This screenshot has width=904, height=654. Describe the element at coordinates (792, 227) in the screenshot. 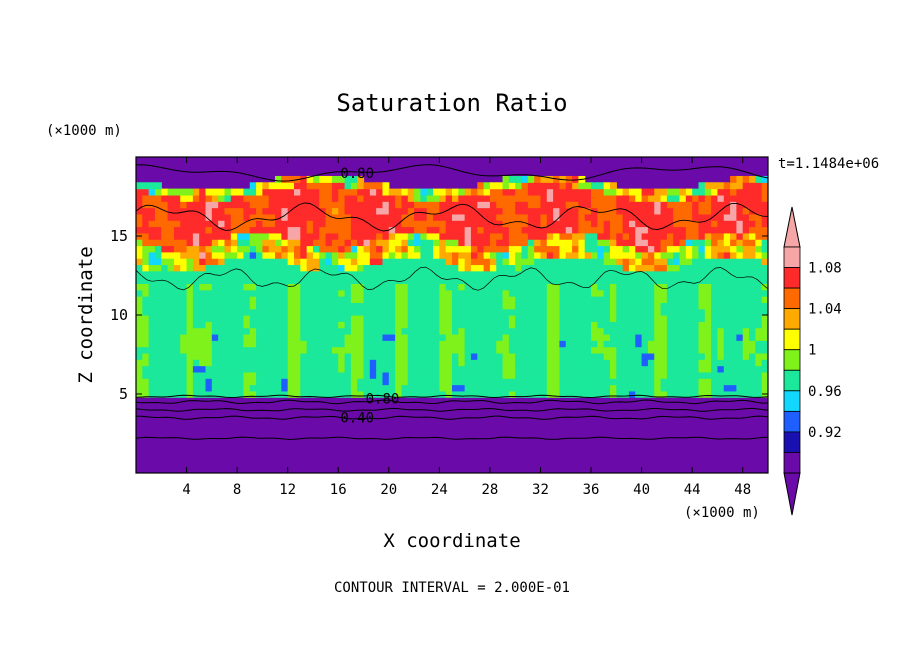

I see `colorbar-over-arrow` at that location.